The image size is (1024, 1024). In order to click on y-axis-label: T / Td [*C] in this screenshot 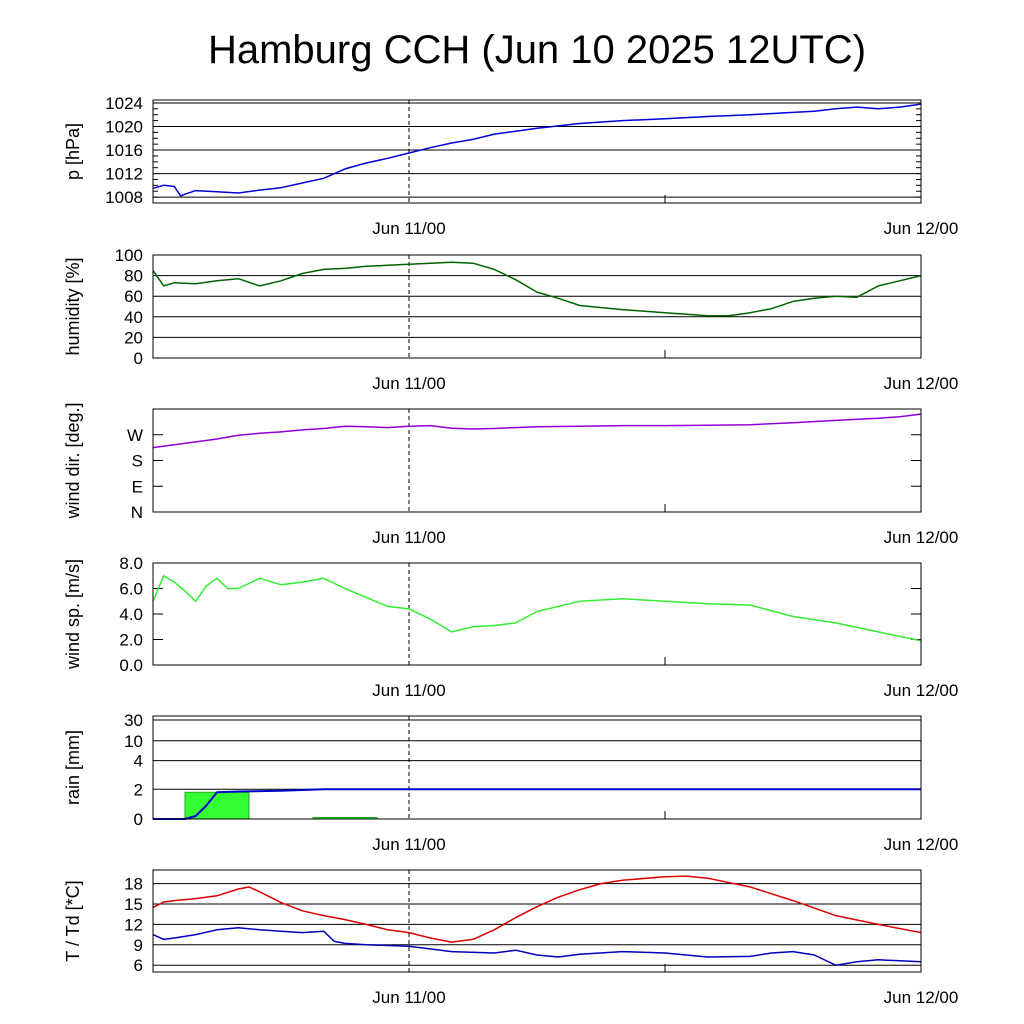, I will do `click(73, 920)`.